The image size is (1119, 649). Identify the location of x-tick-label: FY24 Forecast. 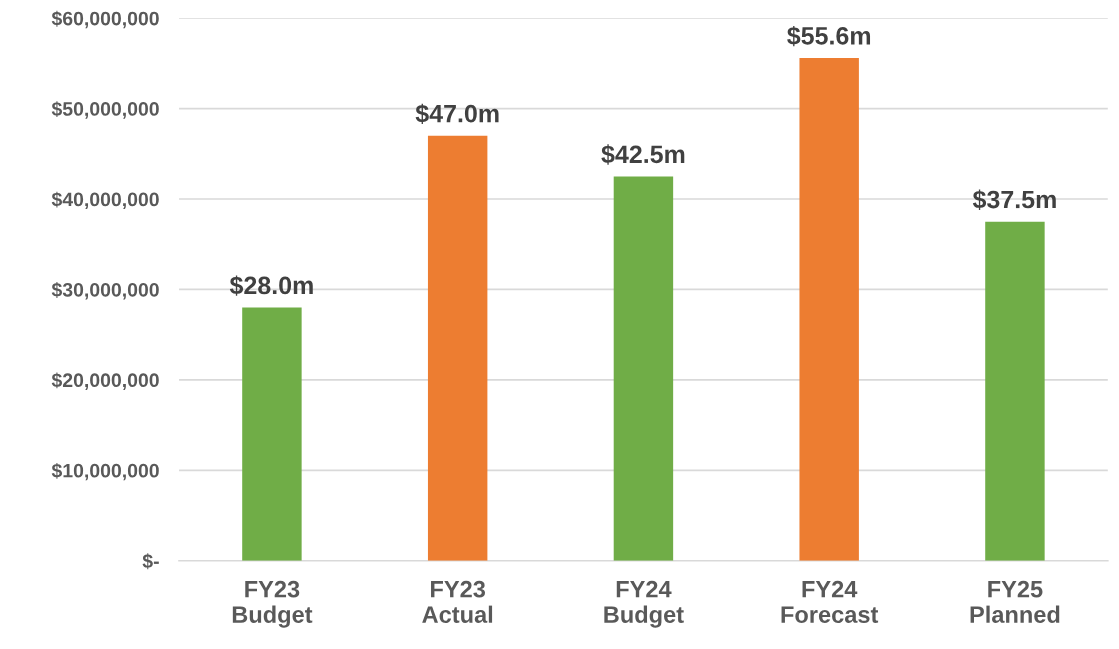
(830, 601).